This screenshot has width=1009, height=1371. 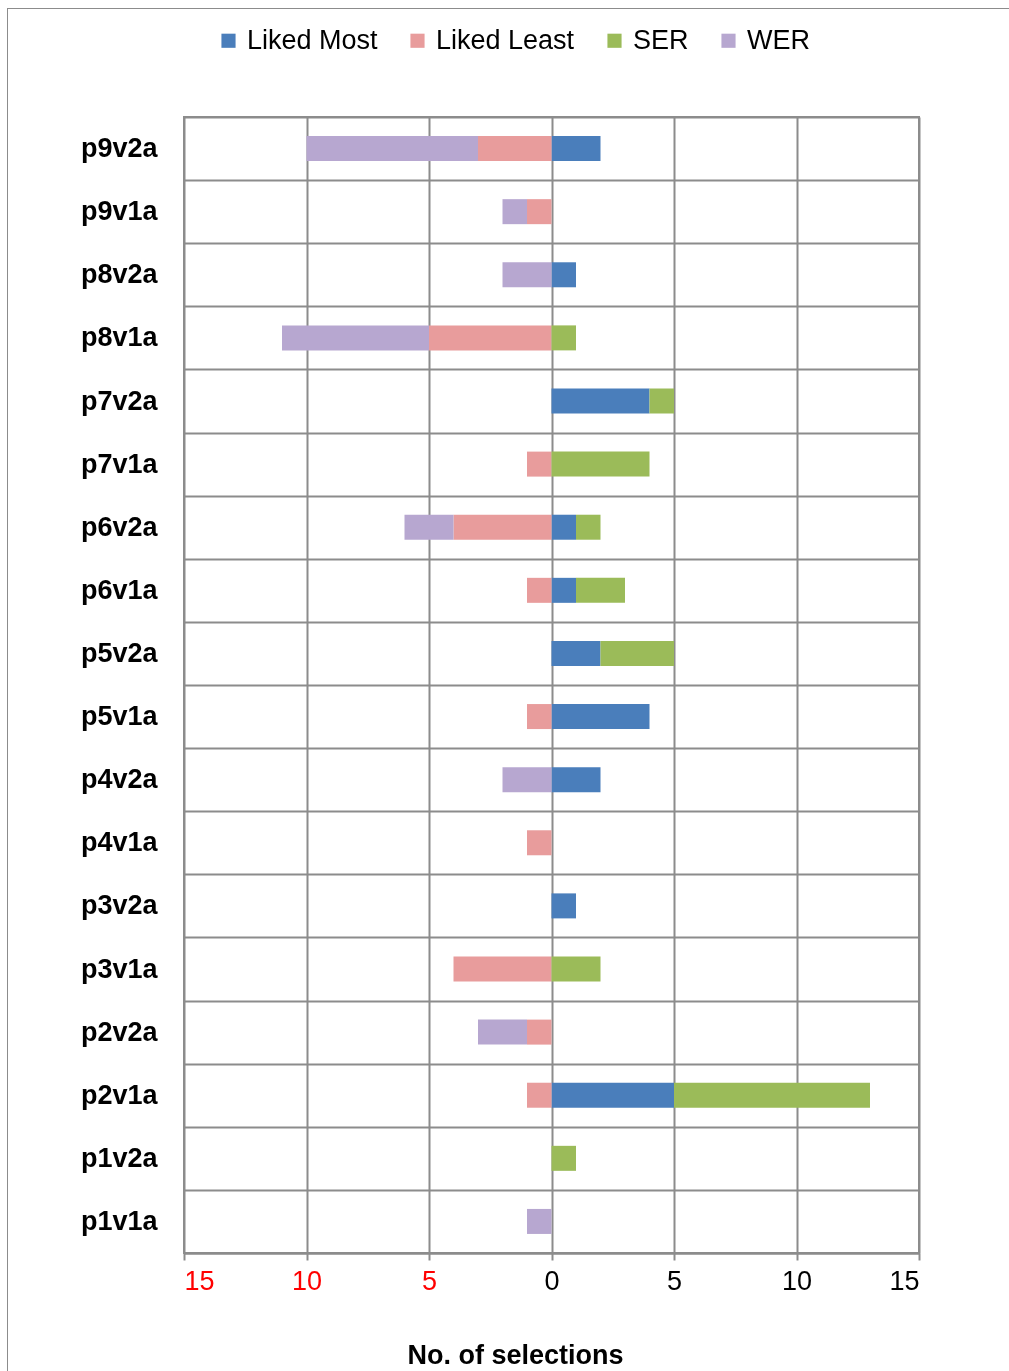 I want to click on y-tick-label: p1v1a, so click(x=119, y=1220).